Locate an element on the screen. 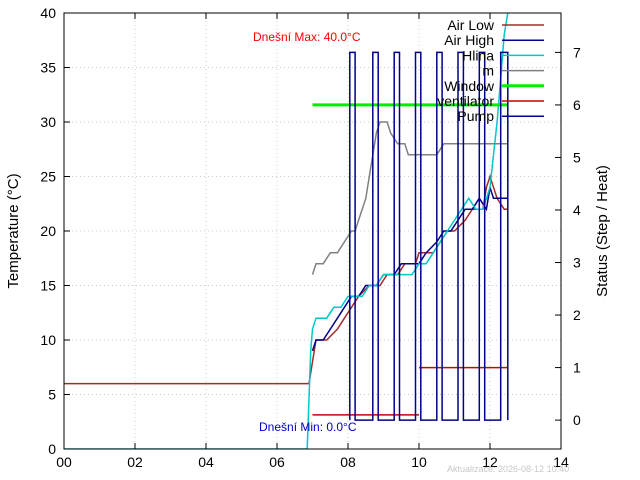 Image resolution: width=640 pixels, height=480 pixels. y2-tick-label: 4 is located at coordinates (577, 210).